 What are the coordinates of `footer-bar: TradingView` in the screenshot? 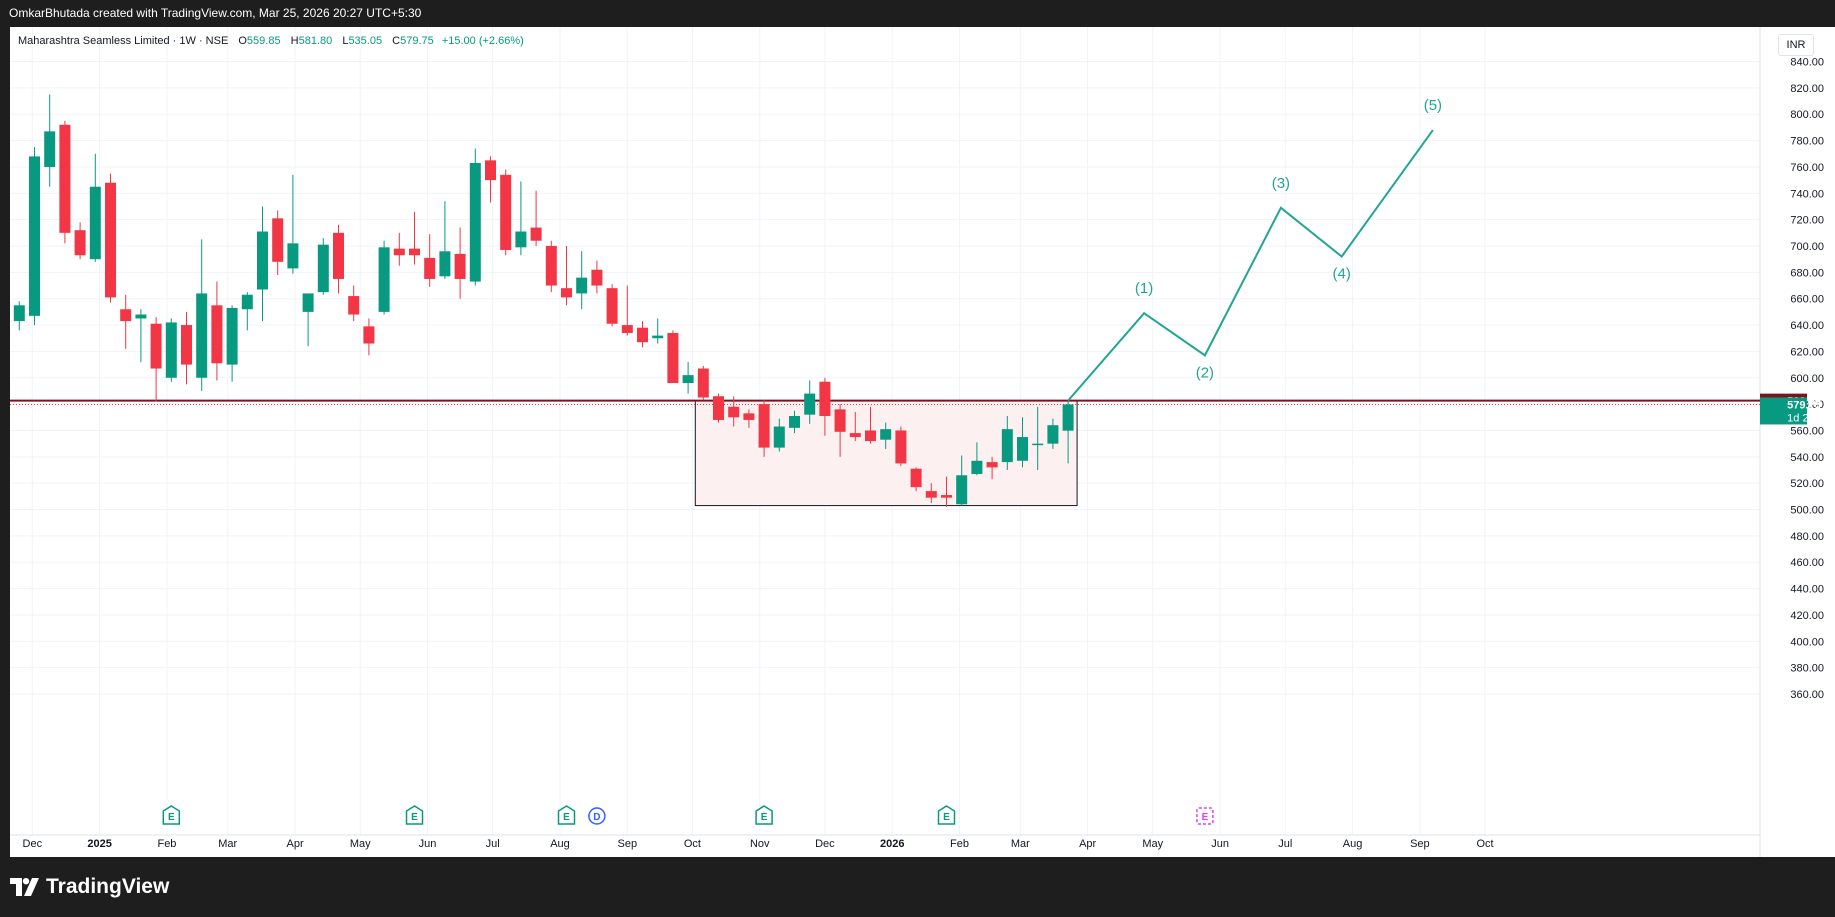 It's located at (917, 887).